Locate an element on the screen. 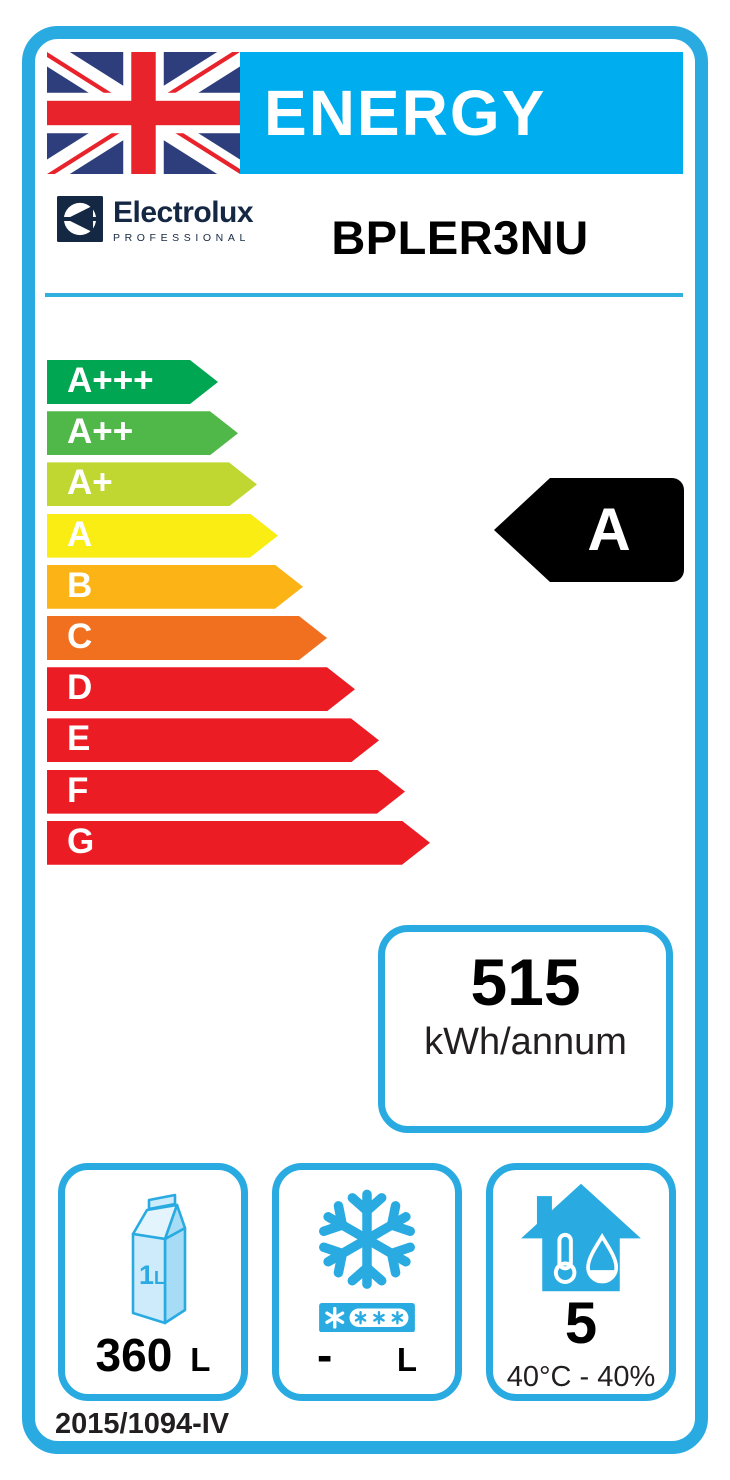 The image size is (730, 1480). header: ENERGY is located at coordinates (365, 113).